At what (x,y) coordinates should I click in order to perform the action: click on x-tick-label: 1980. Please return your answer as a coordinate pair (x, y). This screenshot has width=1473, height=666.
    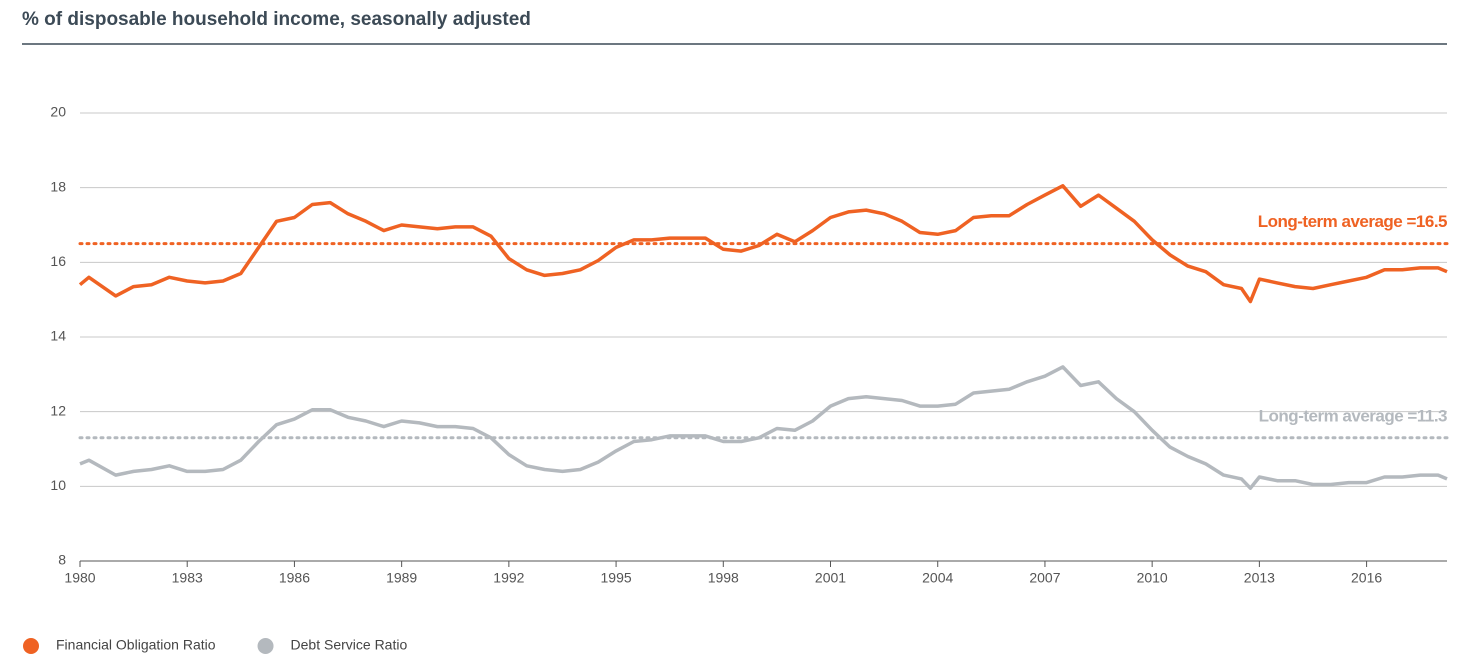
    Looking at the image, I should click on (79, 578).